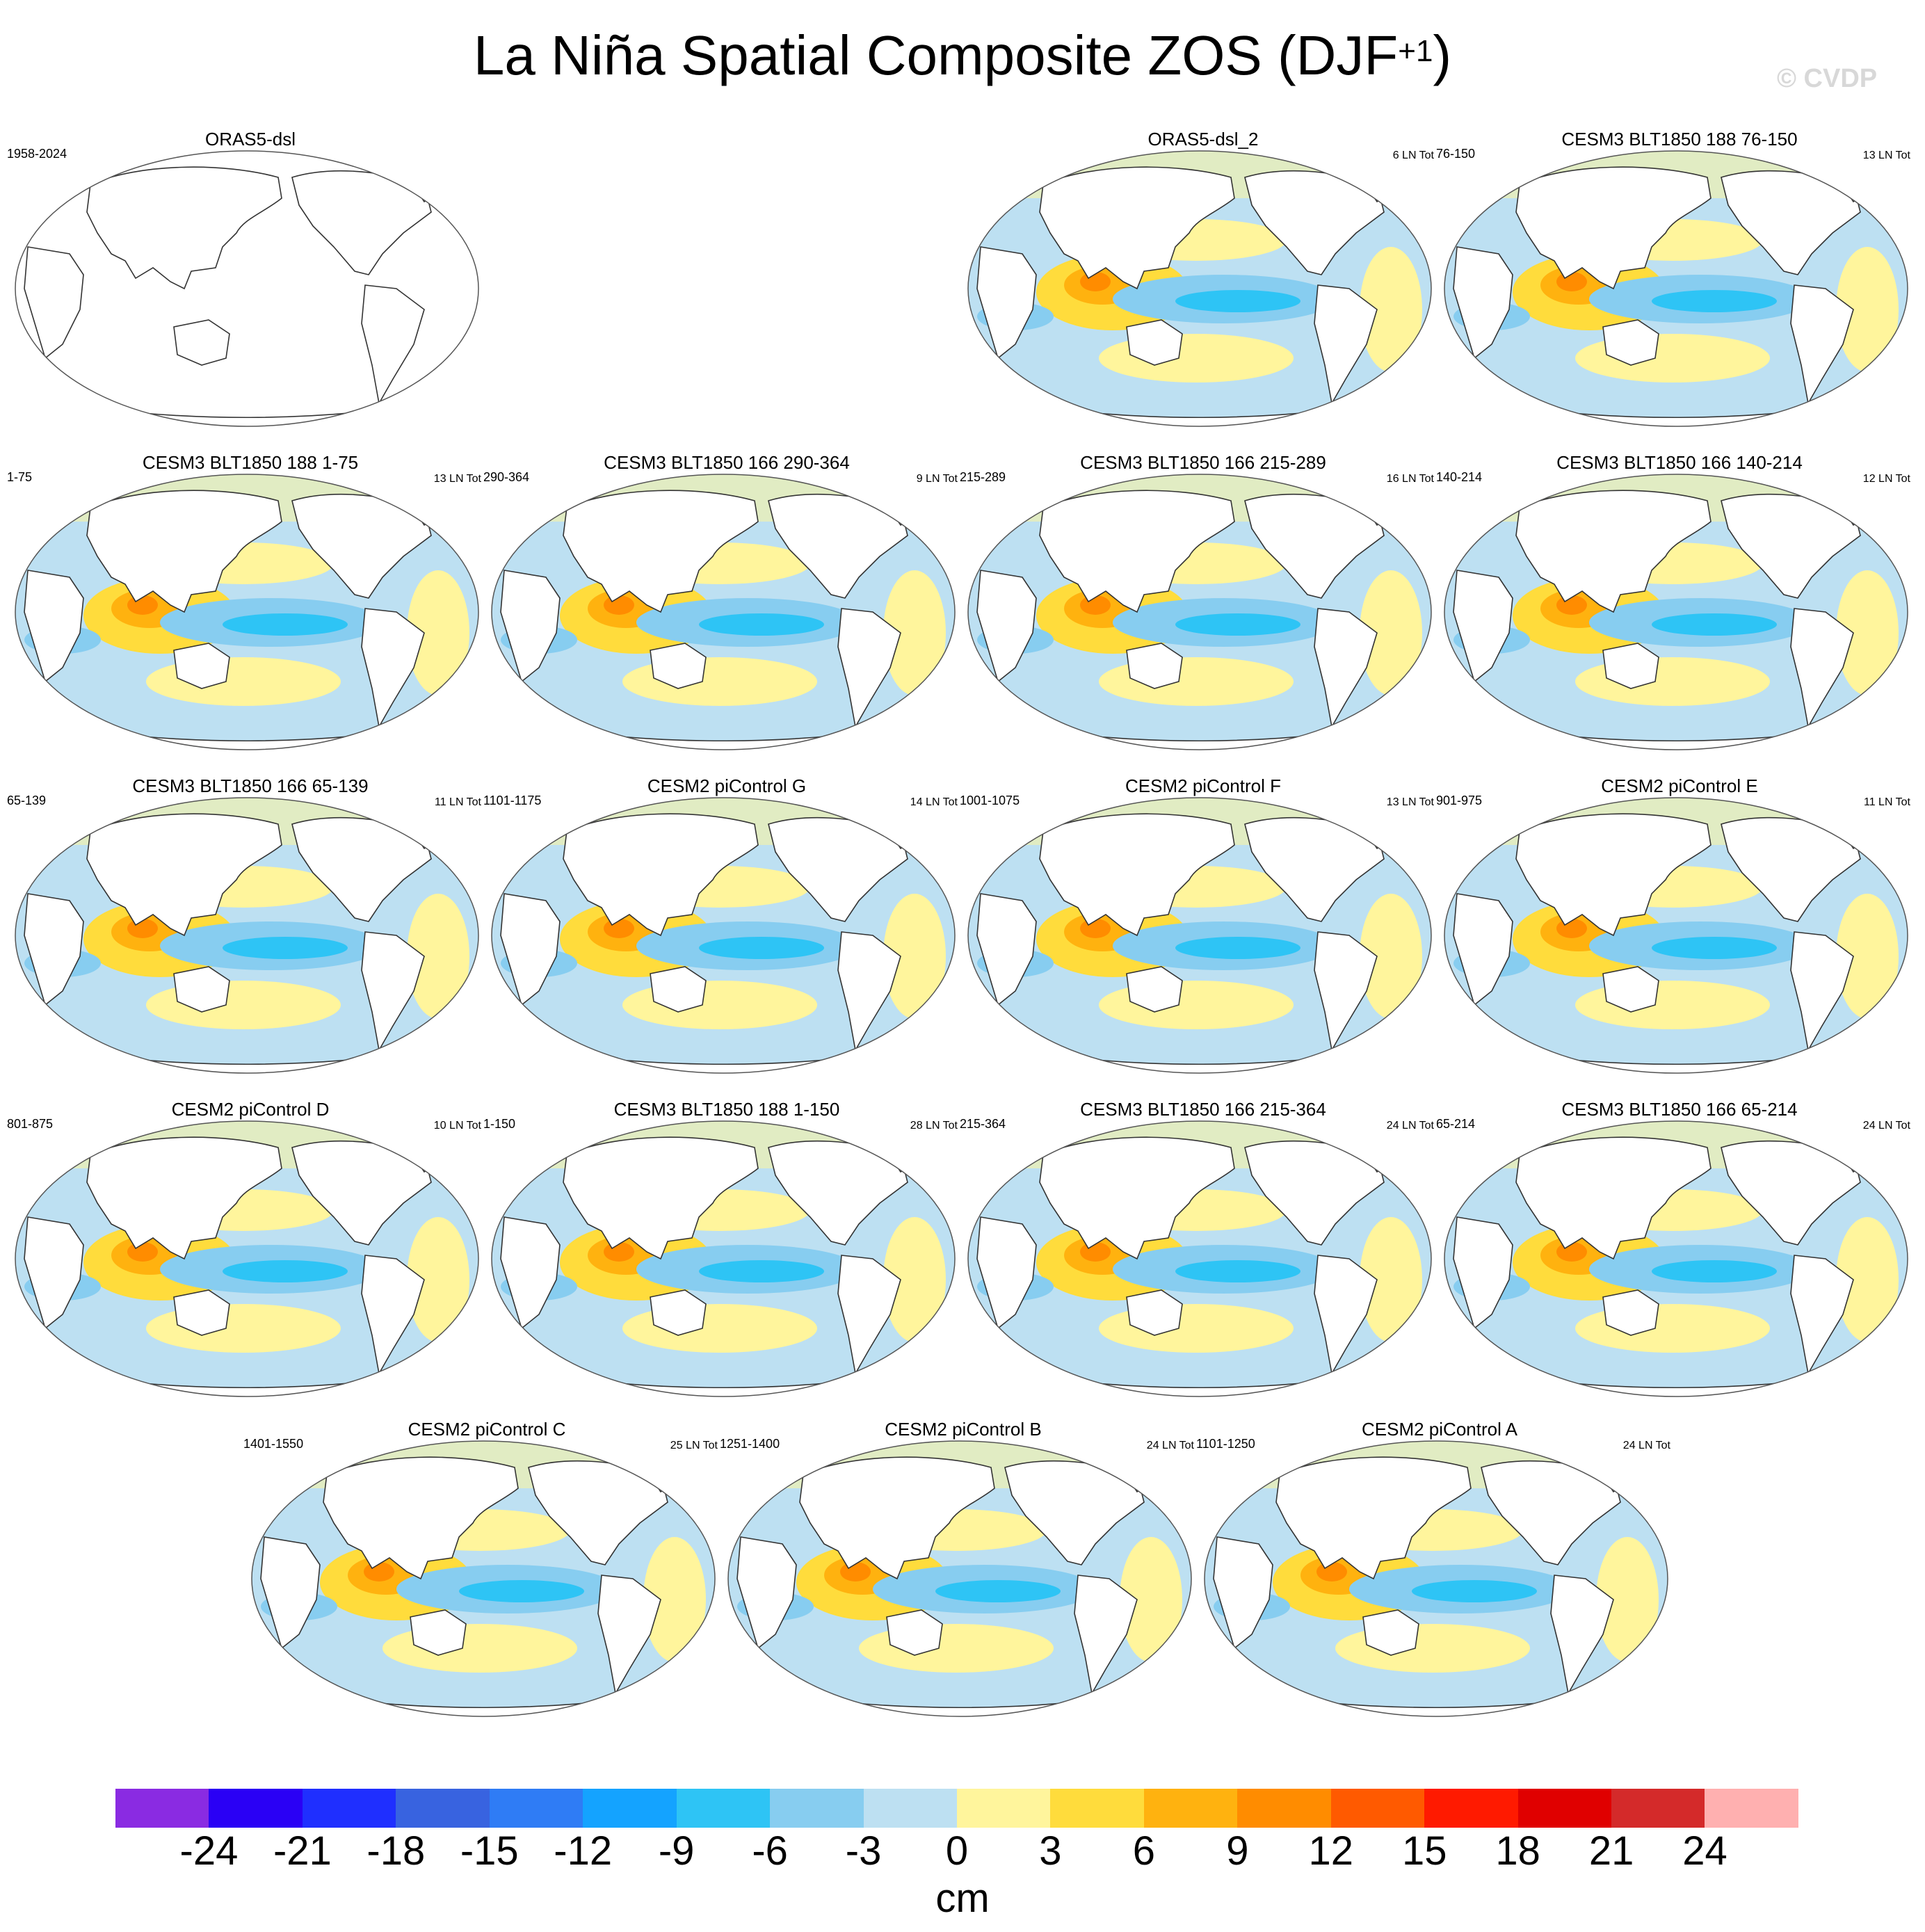  What do you see at coordinates (250, 1109) in the screenshot?
I see `panel-title: CESM2 piControl D` at bounding box center [250, 1109].